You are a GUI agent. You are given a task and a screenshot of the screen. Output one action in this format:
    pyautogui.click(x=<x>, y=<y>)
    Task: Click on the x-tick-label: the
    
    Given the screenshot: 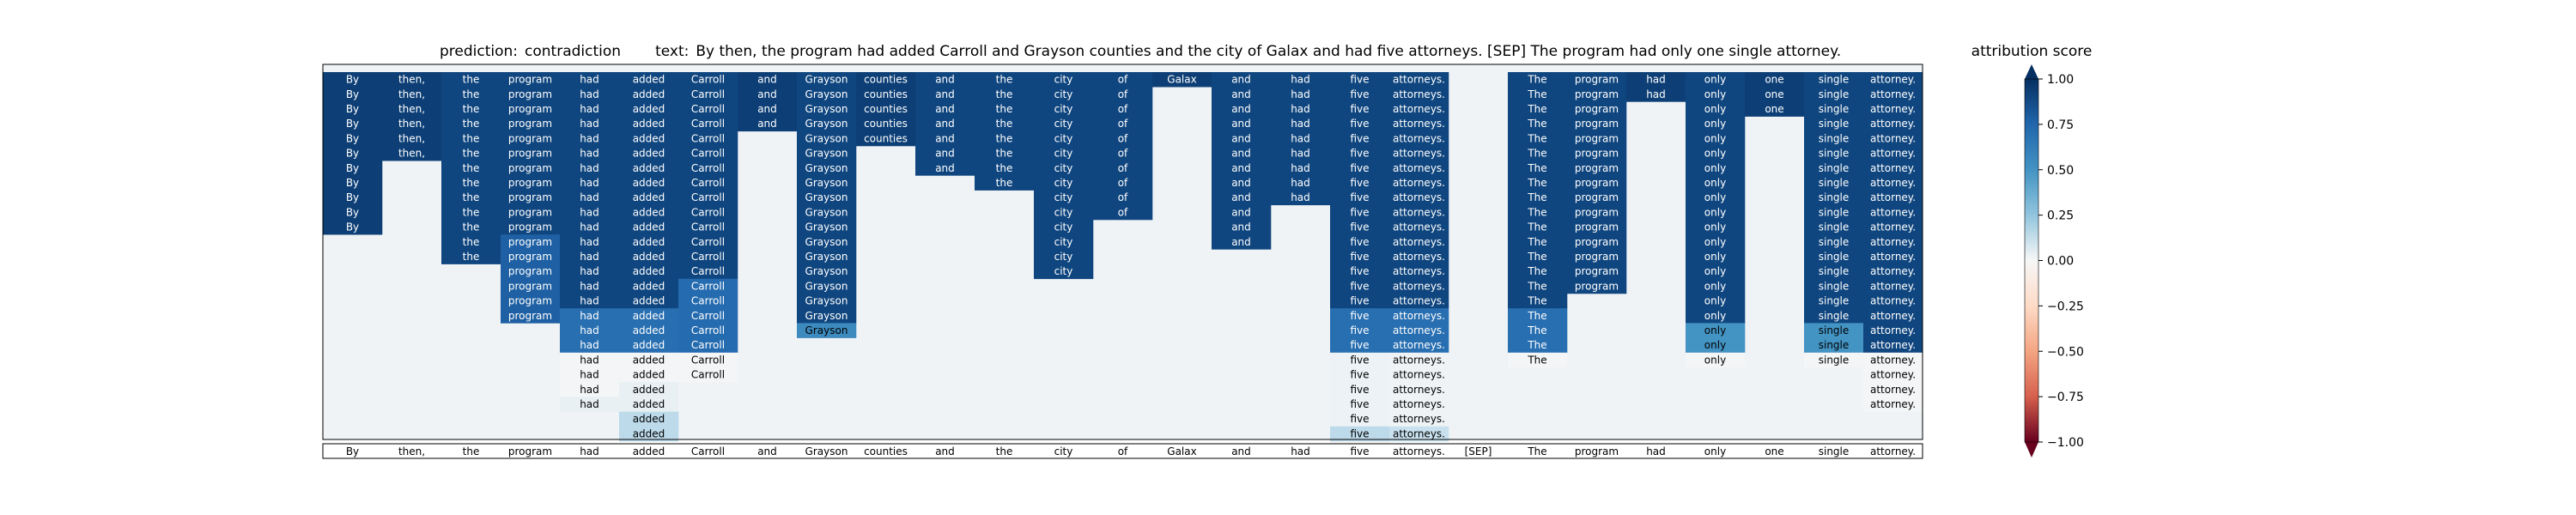 What is the action you would take?
    pyautogui.click(x=1005, y=451)
    